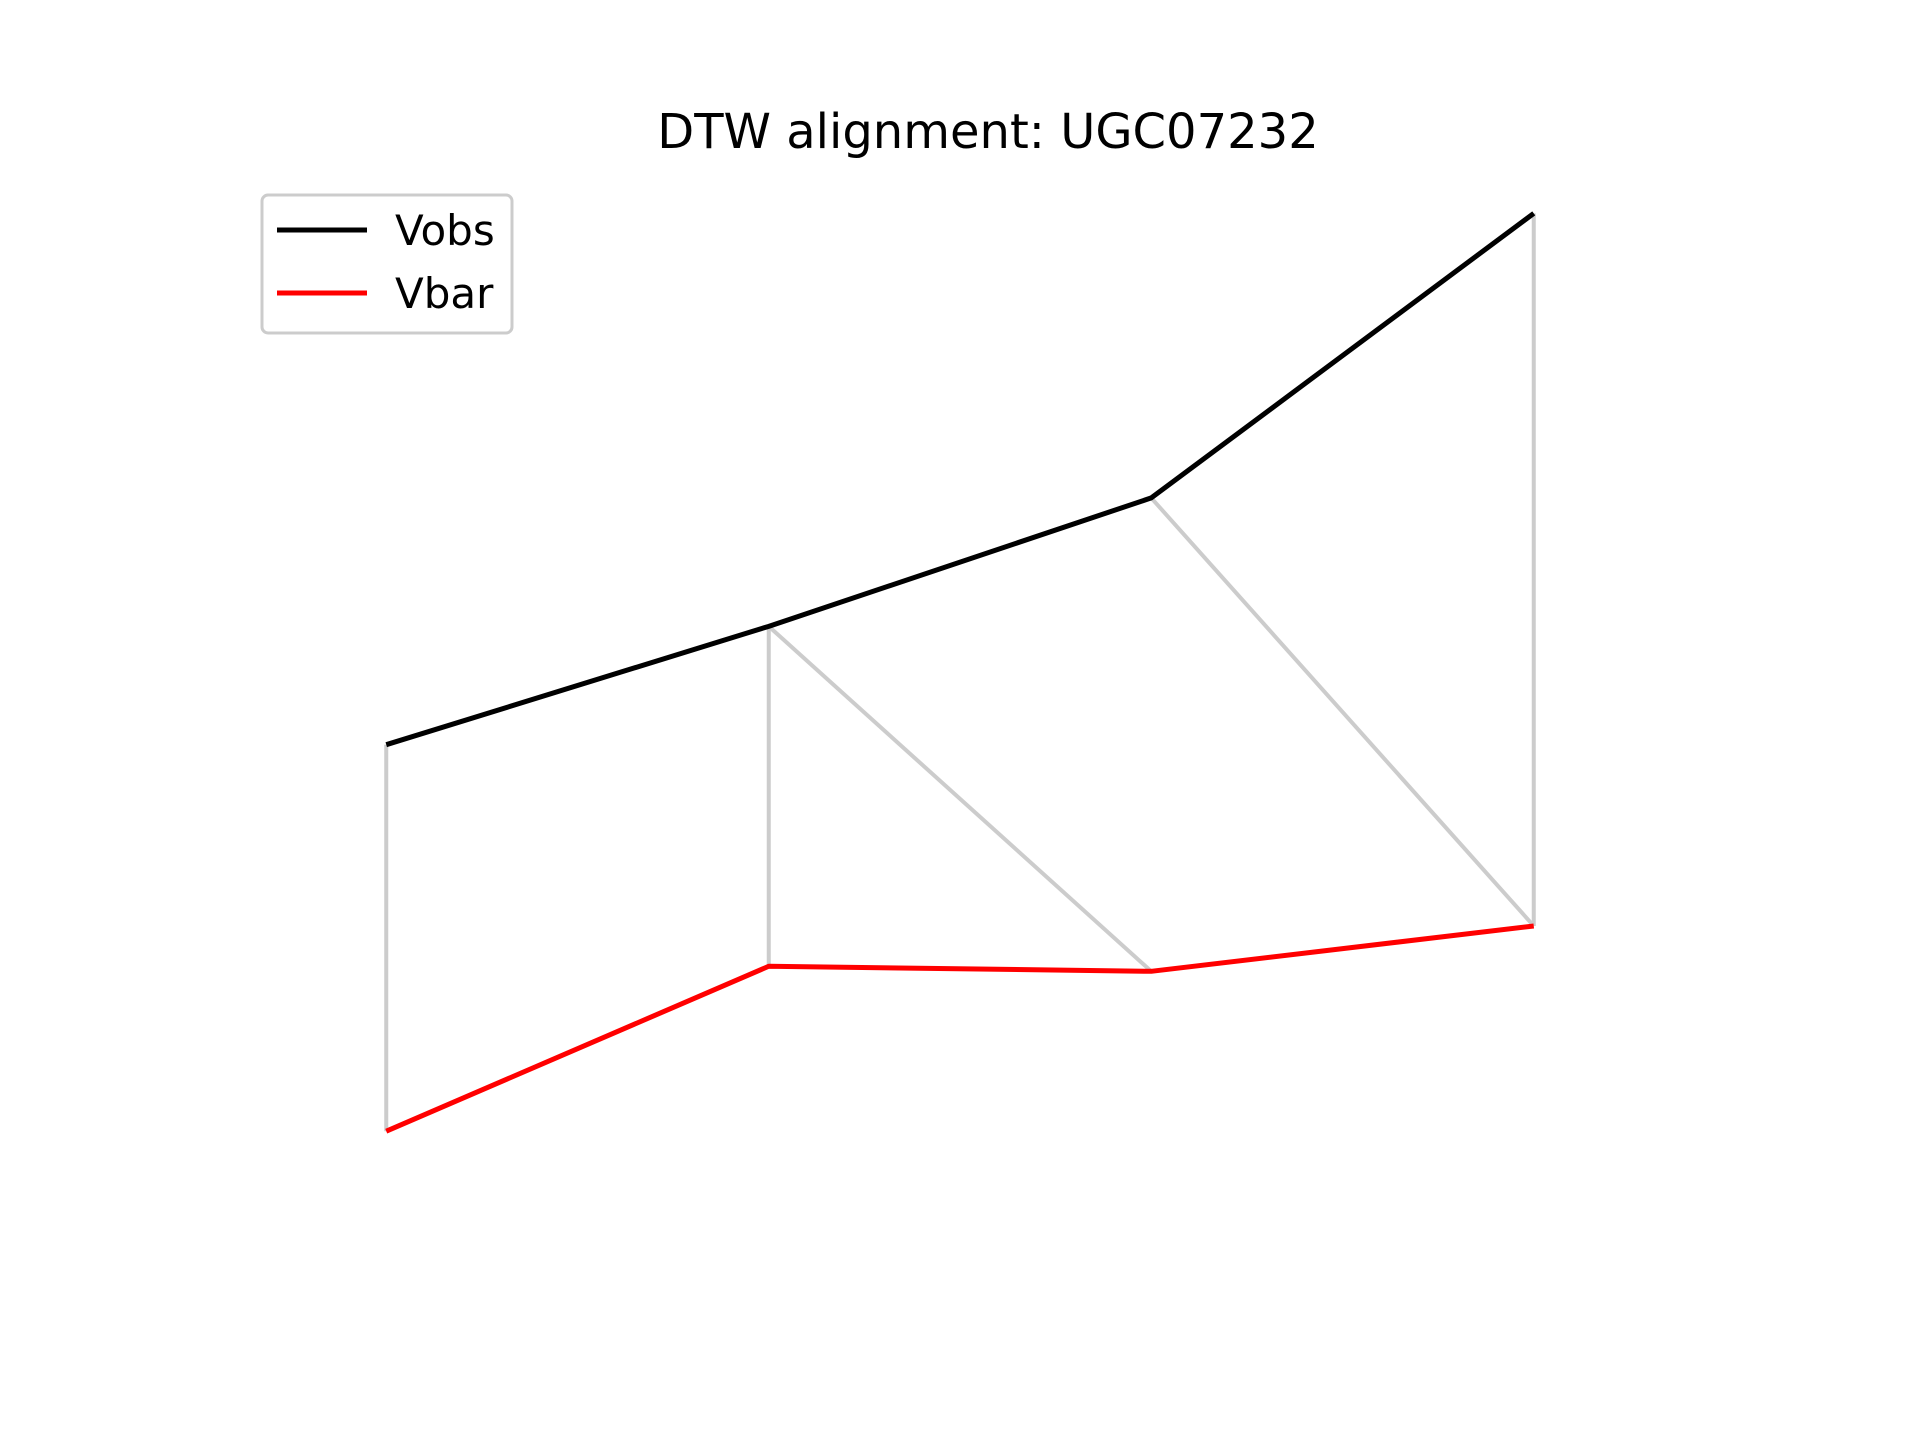 The width and height of the screenshot is (1920, 1440). I want to click on series-line-vbar, so click(960, 1028).